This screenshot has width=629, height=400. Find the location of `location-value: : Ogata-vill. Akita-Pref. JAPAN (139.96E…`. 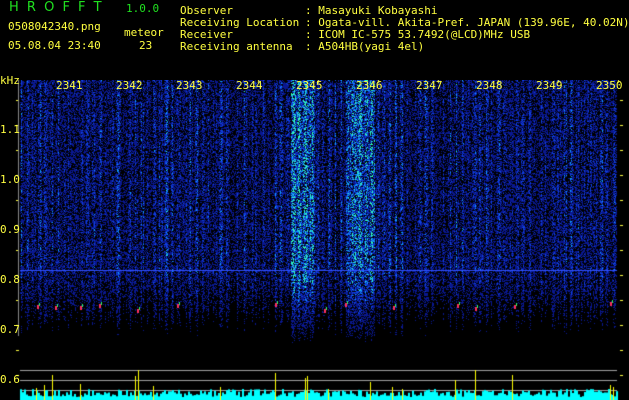

location-value: : Ogata-vill. Akita-Pref. JAPAN (139.96E… is located at coordinates (467, 22).